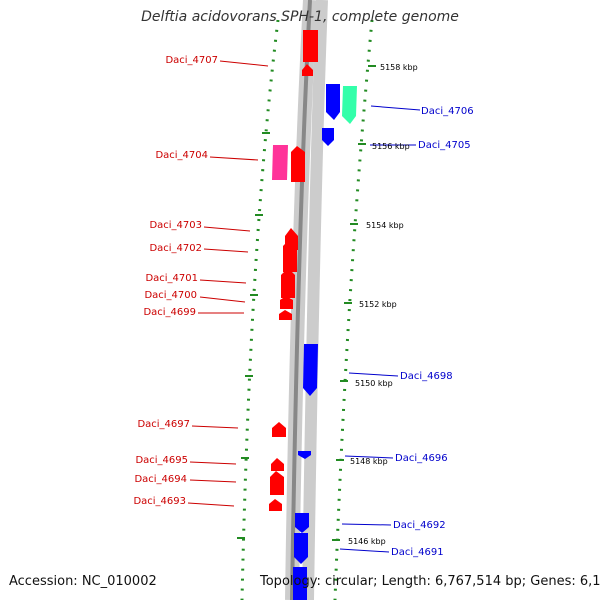 The height and width of the screenshot is (600, 600). What do you see at coordinates (171, 278) in the screenshot?
I see `gene-label: Daci_4701` at bounding box center [171, 278].